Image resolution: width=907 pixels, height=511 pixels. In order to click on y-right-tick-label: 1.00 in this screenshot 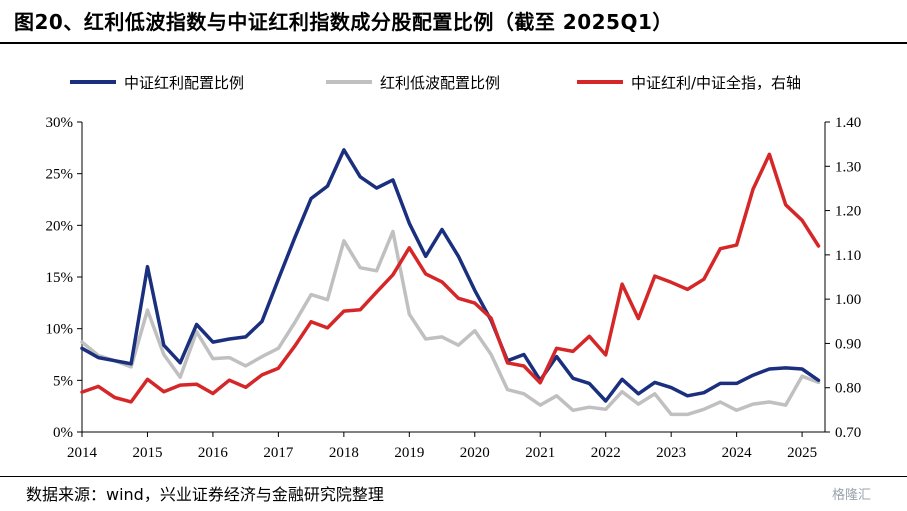, I will do `click(848, 300)`.